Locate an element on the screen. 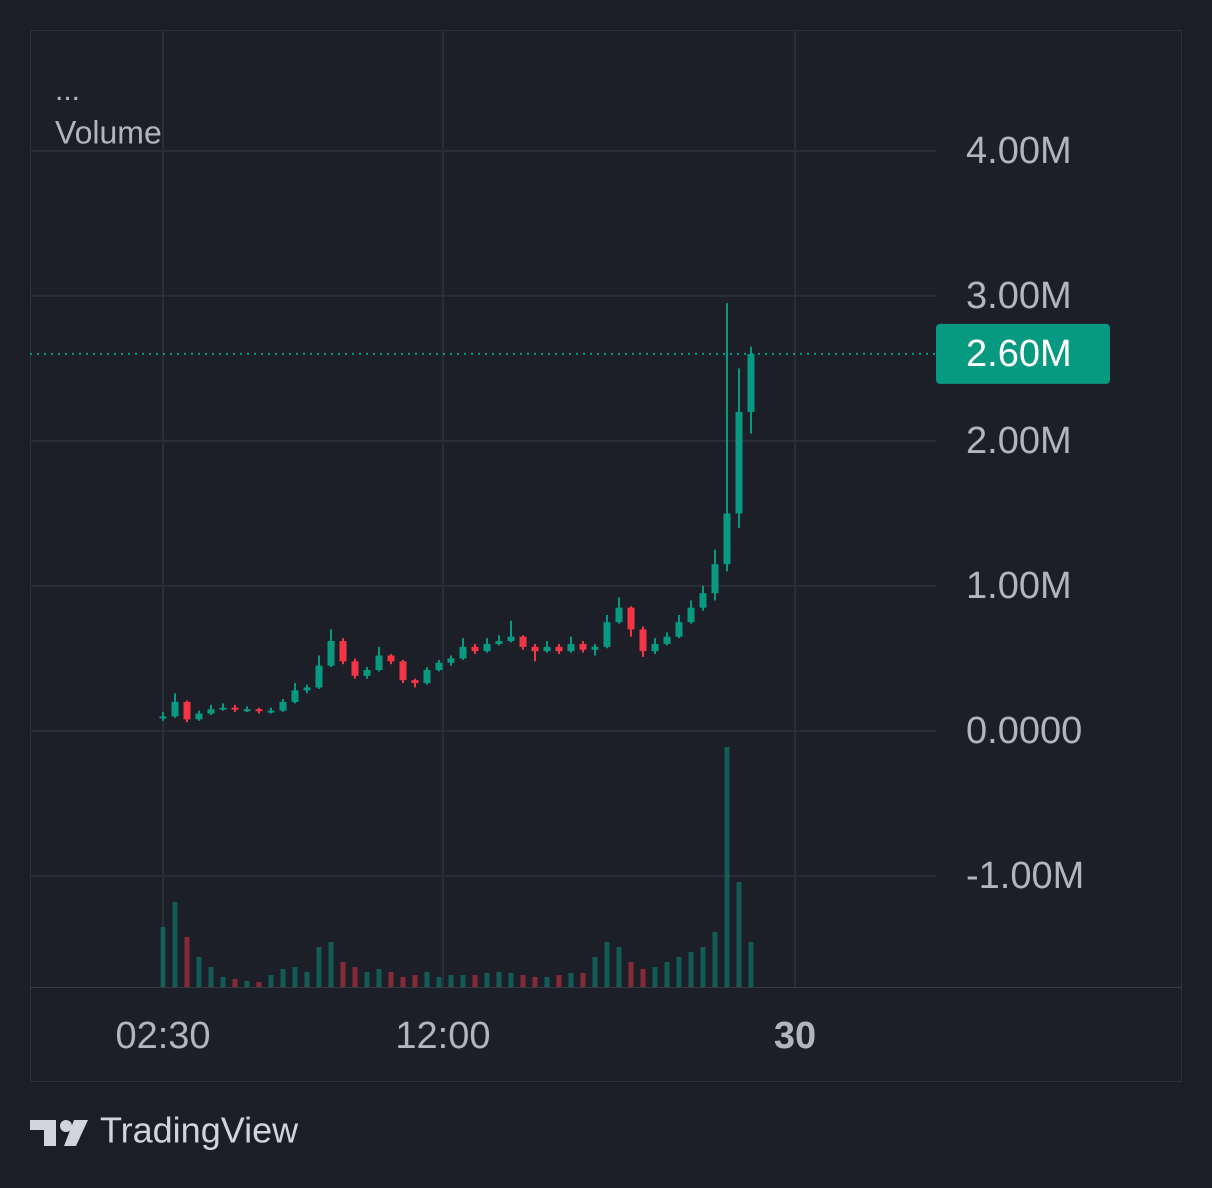  y-tick-label: 4.00M is located at coordinates (1019, 151).